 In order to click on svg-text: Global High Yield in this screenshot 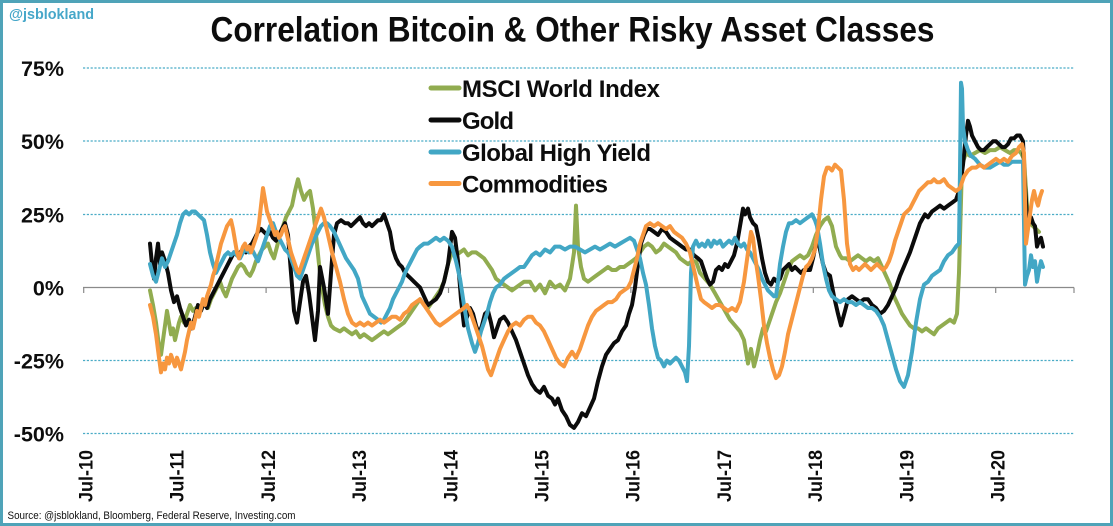, I will do `click(556, 153)`.